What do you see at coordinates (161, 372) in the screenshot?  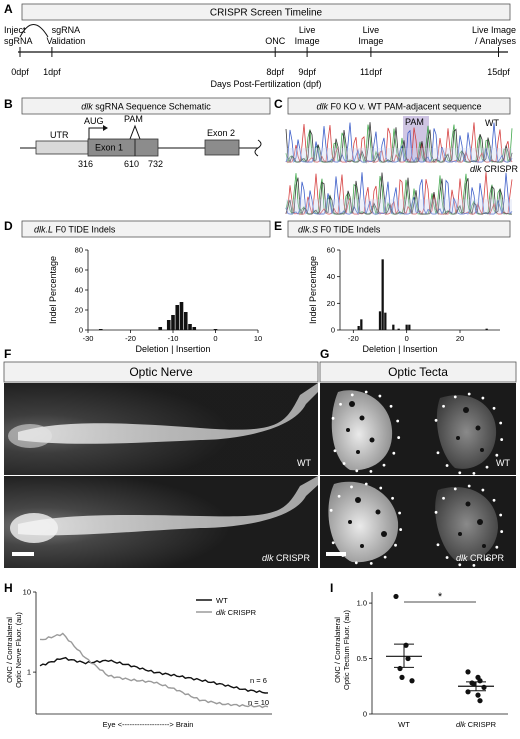 I see `panel-f-title: Optic Nerve` at bounding box center [161, 372].